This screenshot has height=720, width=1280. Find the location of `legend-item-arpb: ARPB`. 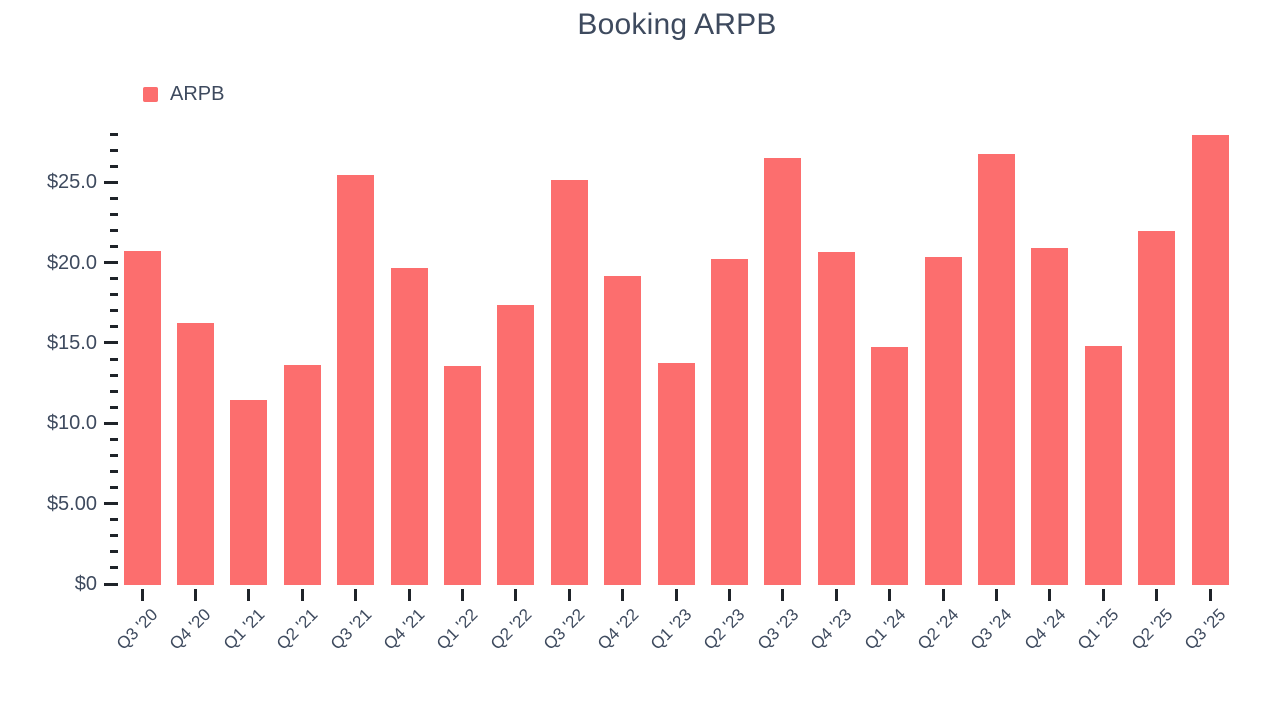

legend-item-arpb: ARPB is located at coordinates (183, 94).